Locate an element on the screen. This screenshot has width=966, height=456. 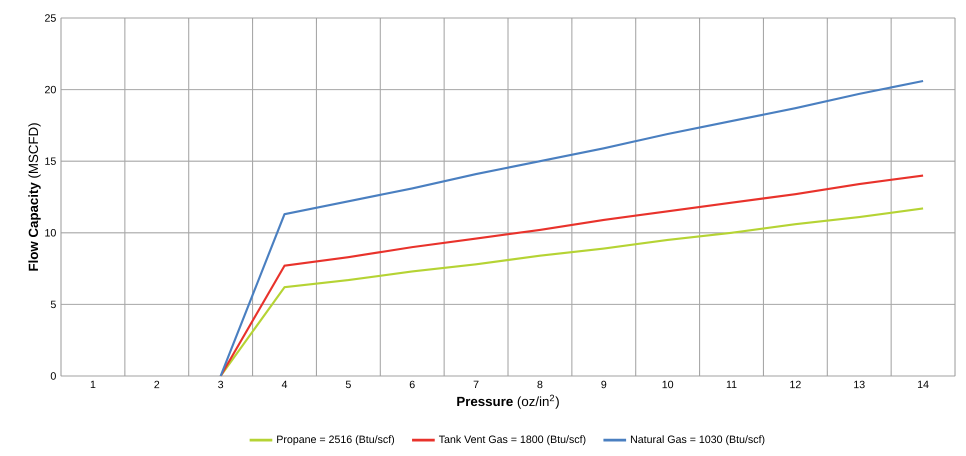
y-tick-label: 0 is located at coordinates (53, 376).